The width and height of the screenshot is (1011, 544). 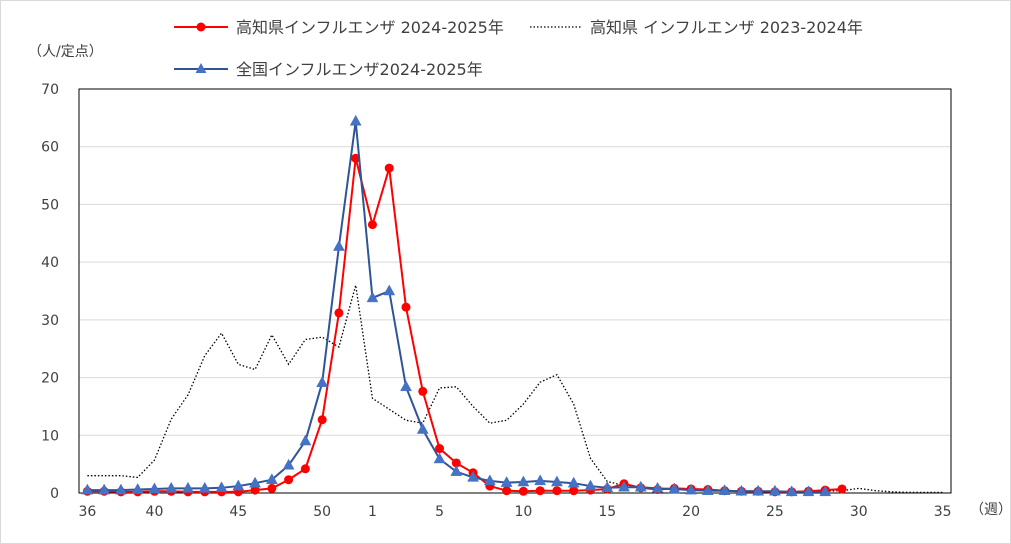 I want to click on x-tick-label: 20, so click(x=691, y=512).